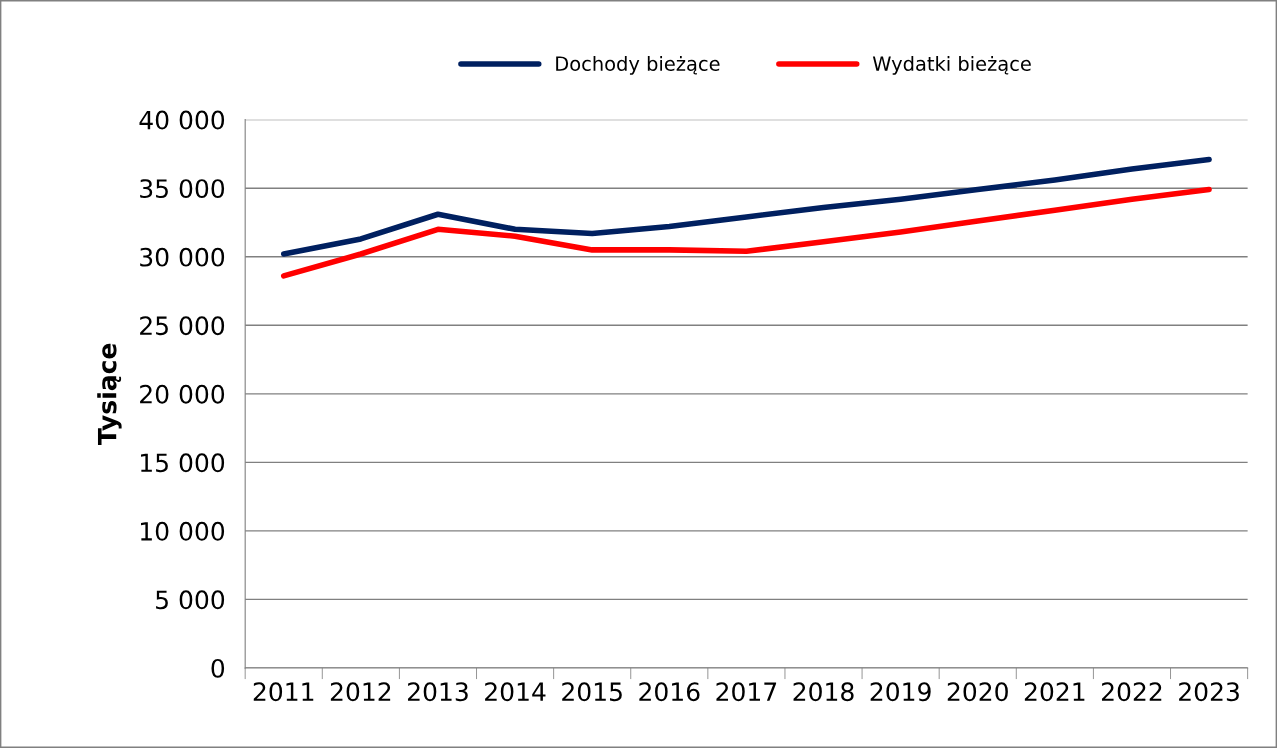 Image resolution: width=1277 pixels, height=748 pixels. Describe the element at coordinates (283, 692) in the screenshot. I see `x-tick-label: 2011` at that location.